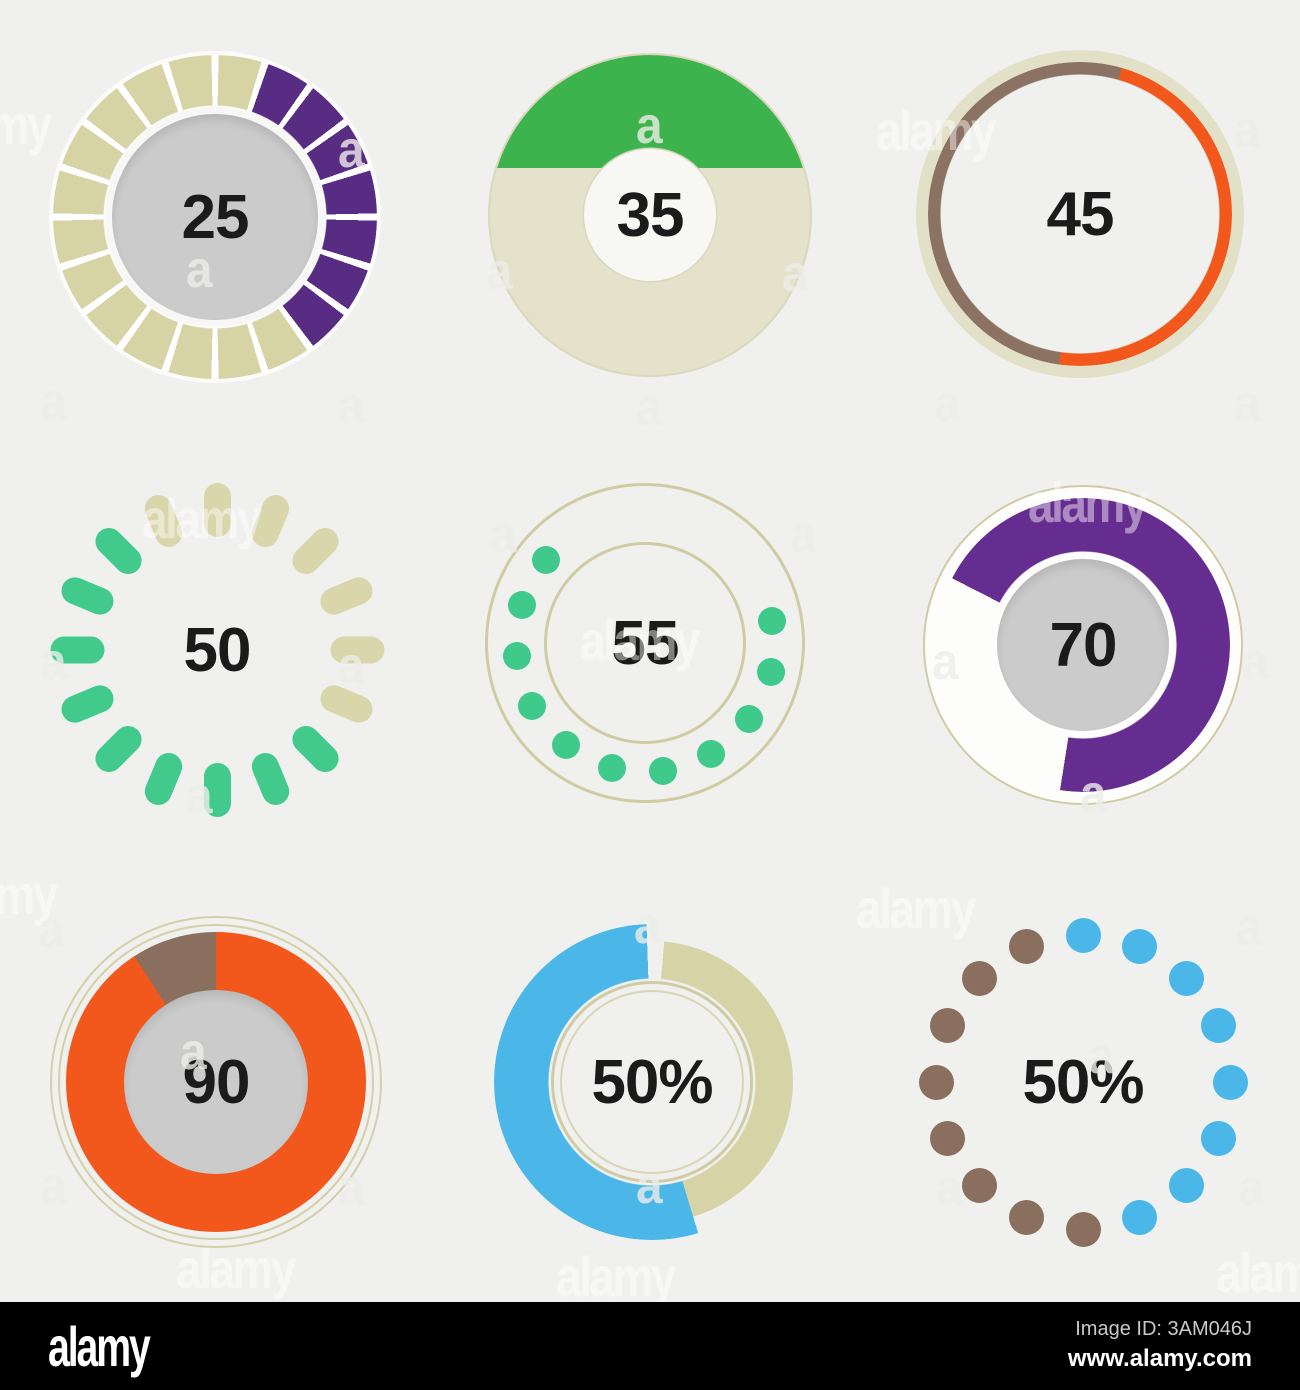  I want to click on progress-indicator-50: 50, so click(217, 650).